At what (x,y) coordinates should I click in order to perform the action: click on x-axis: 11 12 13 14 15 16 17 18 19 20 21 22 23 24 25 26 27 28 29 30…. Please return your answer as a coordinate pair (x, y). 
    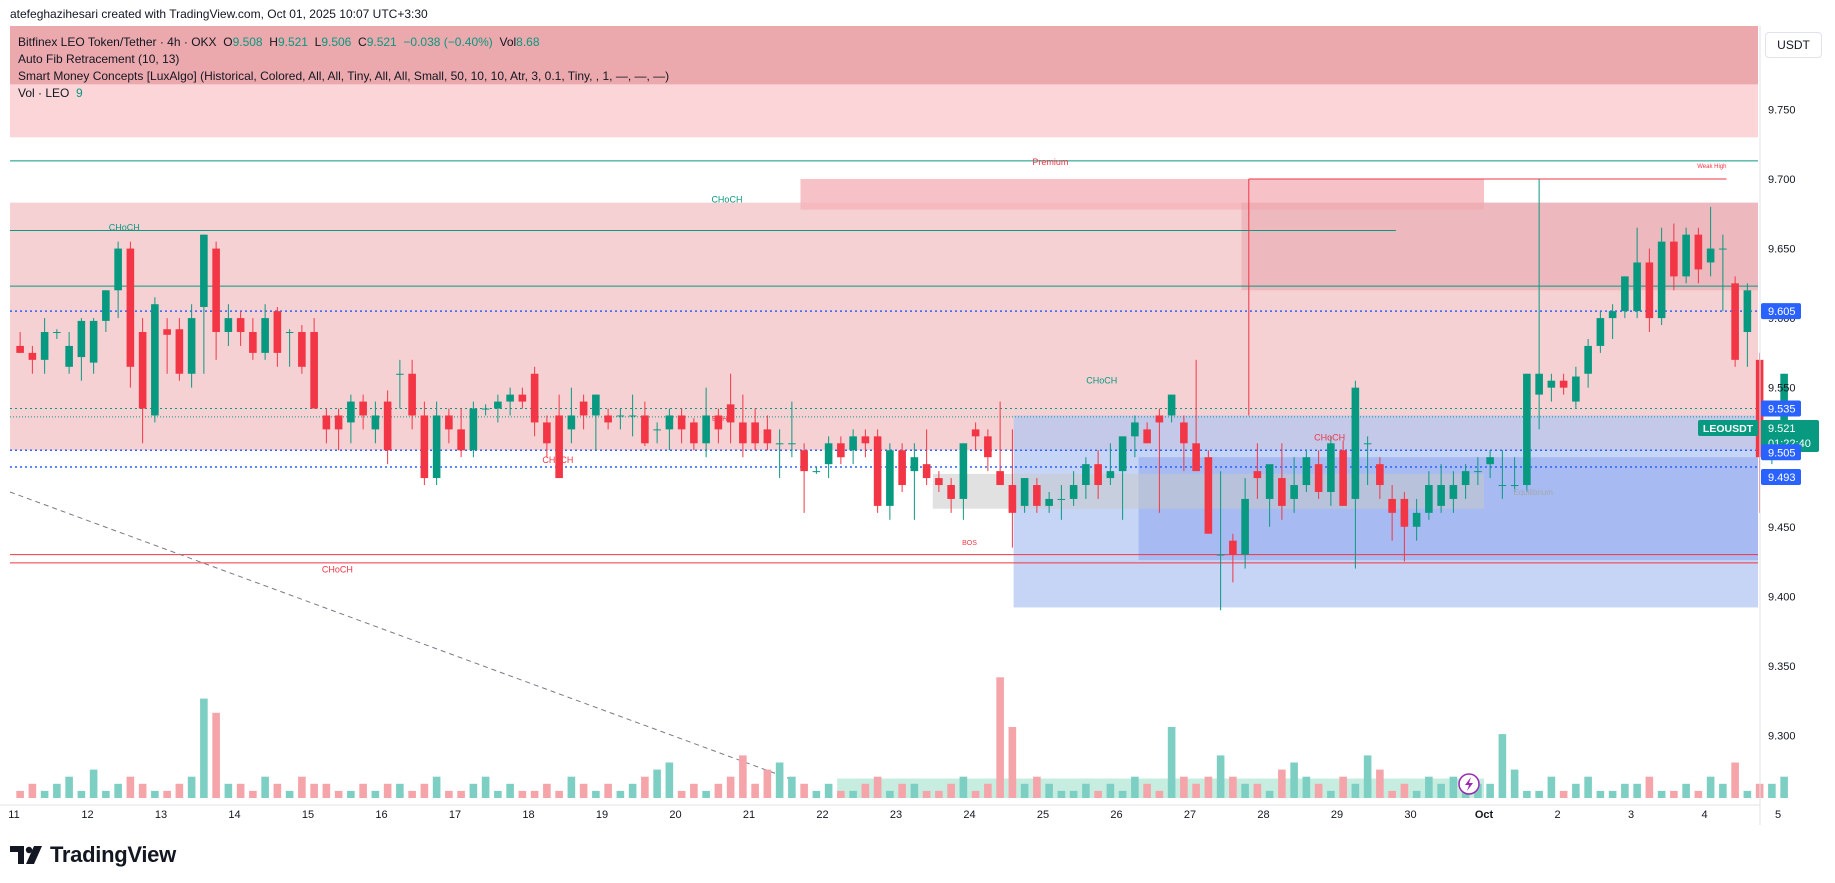
    Looking at the image, I should click on (890, 812).